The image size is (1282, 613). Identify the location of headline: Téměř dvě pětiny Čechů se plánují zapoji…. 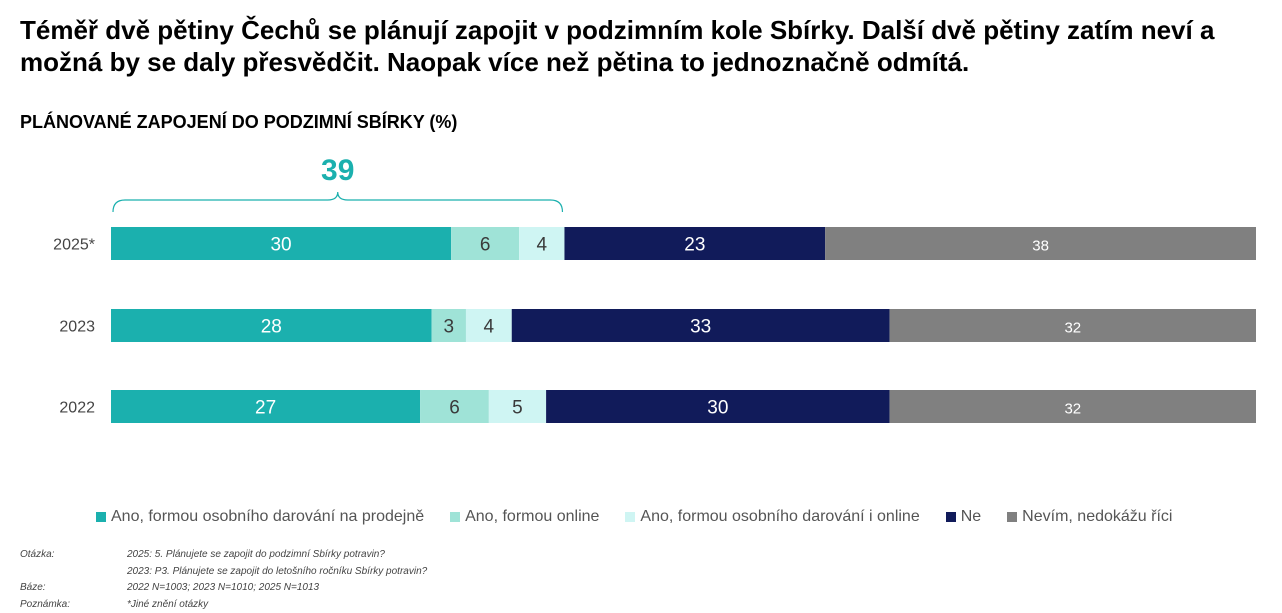
(617, 46).